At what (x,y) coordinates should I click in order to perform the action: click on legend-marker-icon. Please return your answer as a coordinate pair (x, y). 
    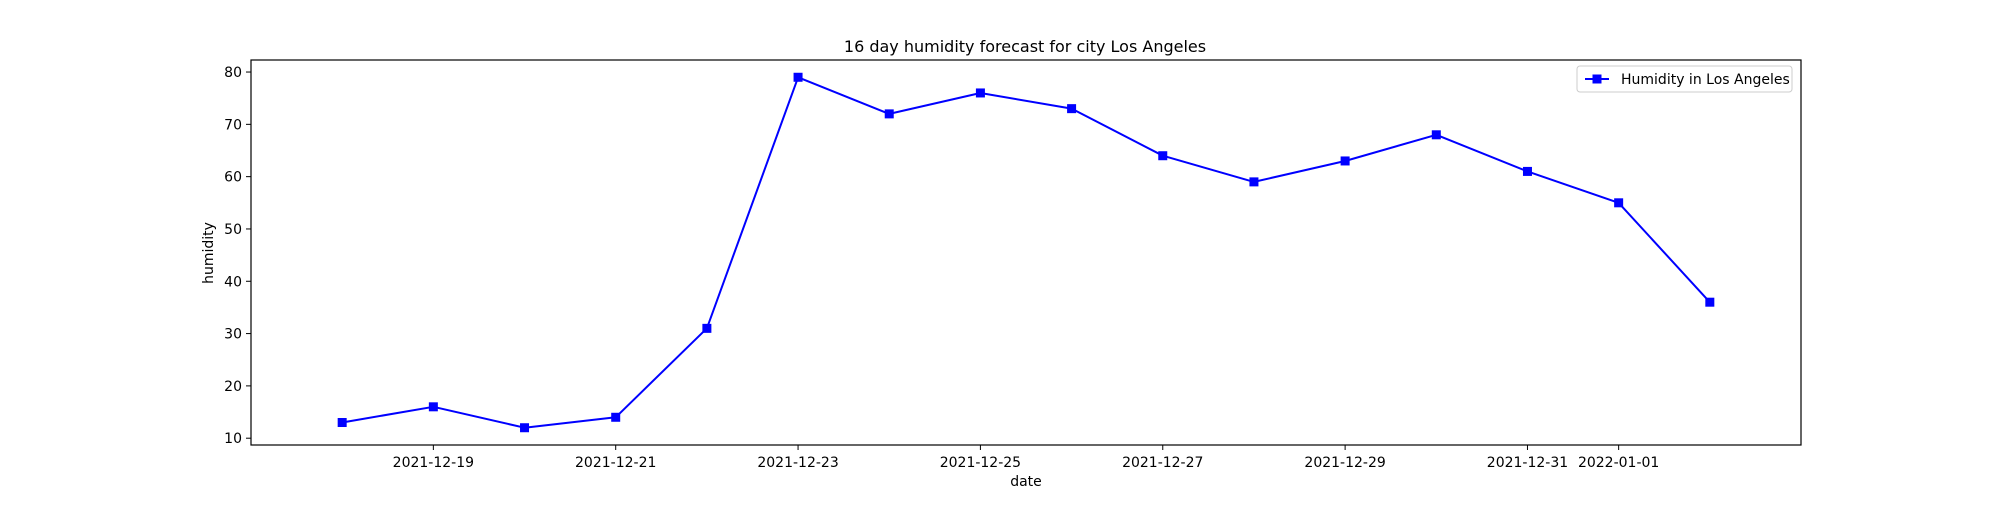
    Looking at the image, I should click on (1597, 79).